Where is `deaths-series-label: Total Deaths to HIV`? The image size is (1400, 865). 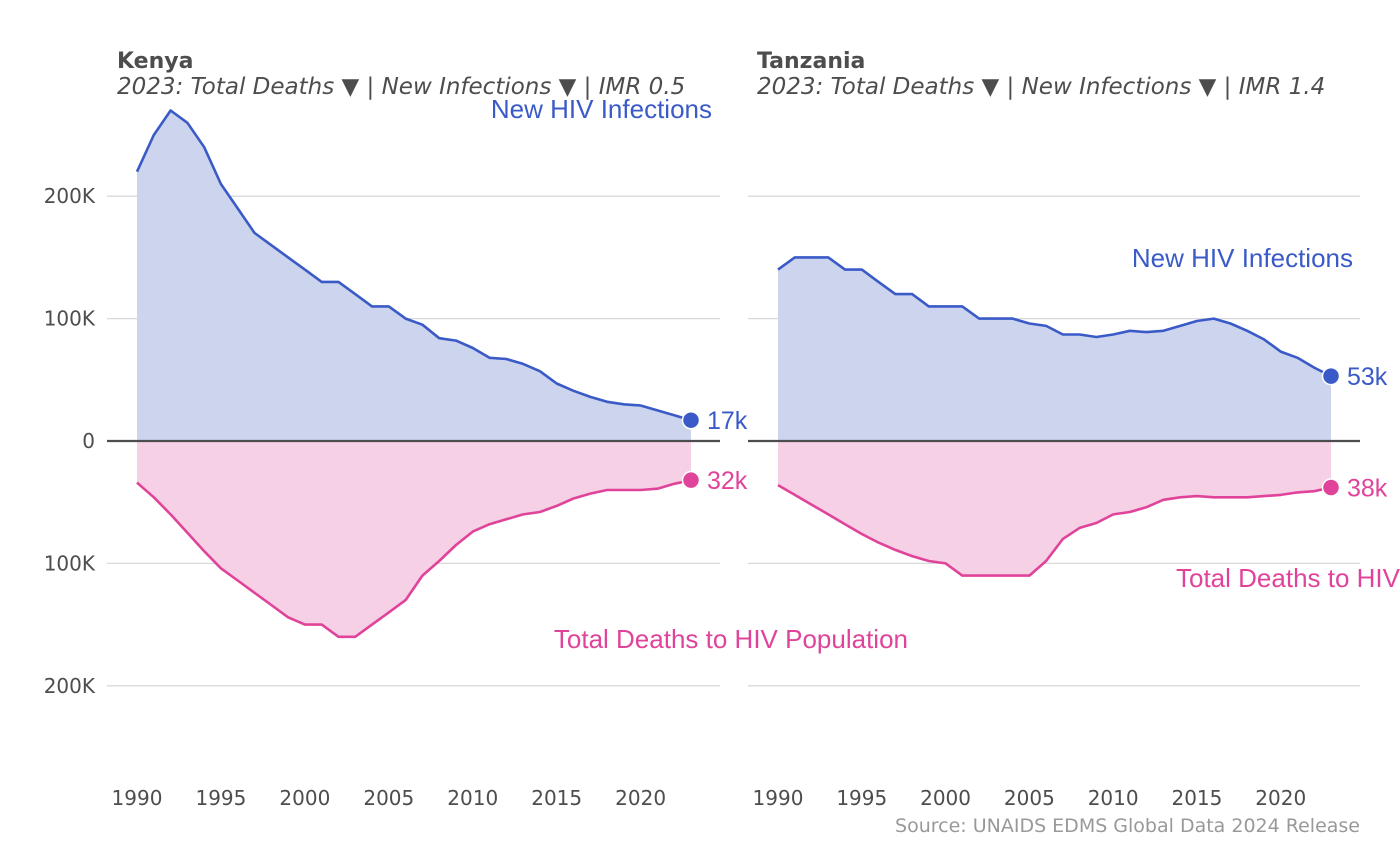
deaths-series-label: Total Deaths to HIV is located at coordinates (1288, 578).